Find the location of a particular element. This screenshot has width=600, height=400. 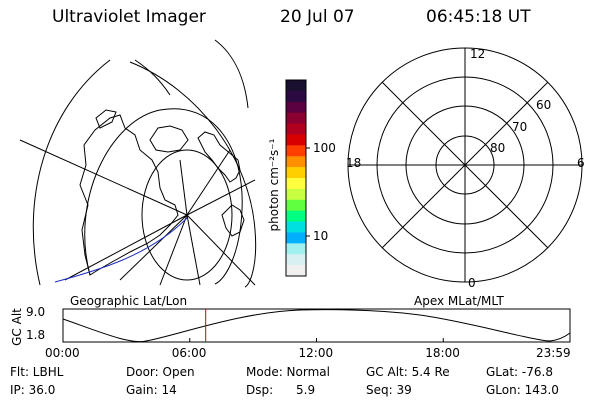

colorbar-label: photon cm⁻²s⁻¹ is located at coordinates (274, 185).